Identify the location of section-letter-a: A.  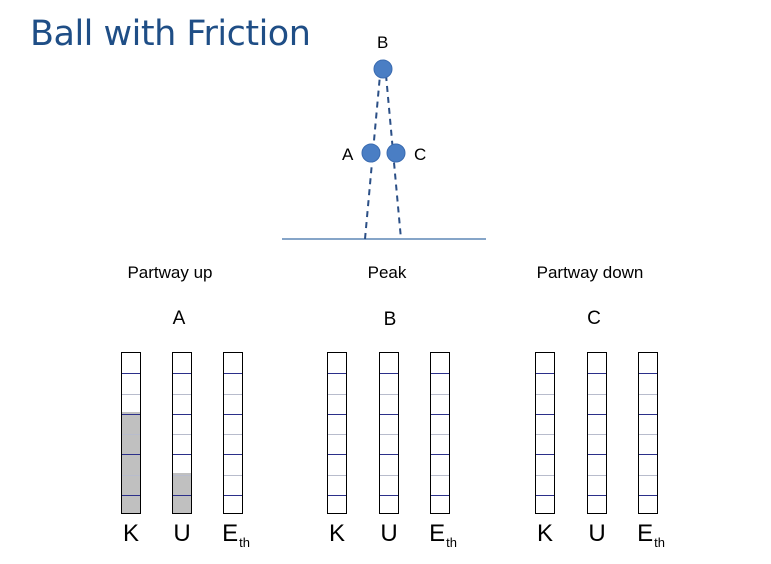
(179, 318).